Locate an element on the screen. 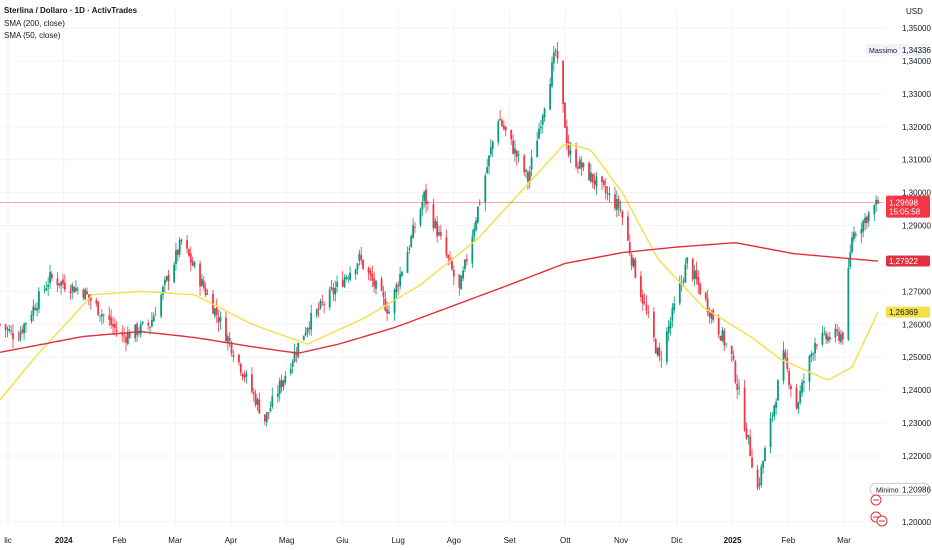  indicator-sma50-label: SMA (50, close) is located at coordinates (32, 35).